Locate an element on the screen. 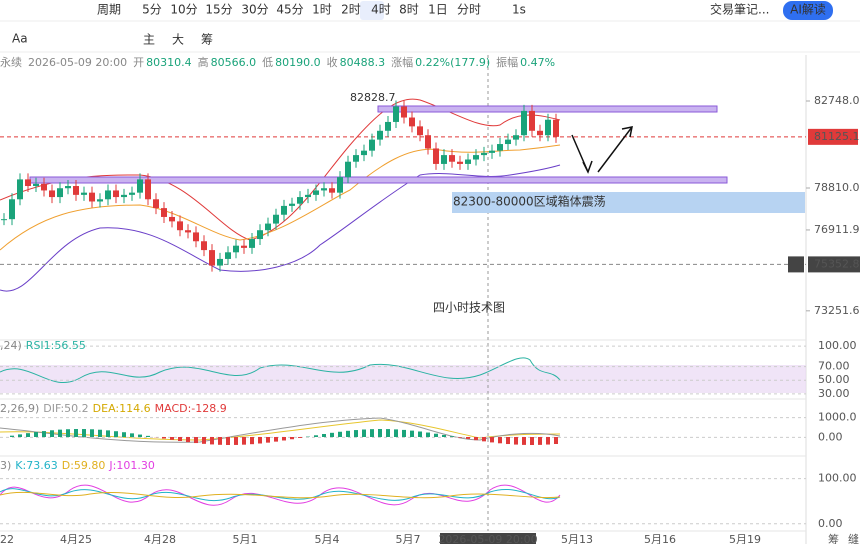  font-tool: Aa is located at coordinates (20, 39).